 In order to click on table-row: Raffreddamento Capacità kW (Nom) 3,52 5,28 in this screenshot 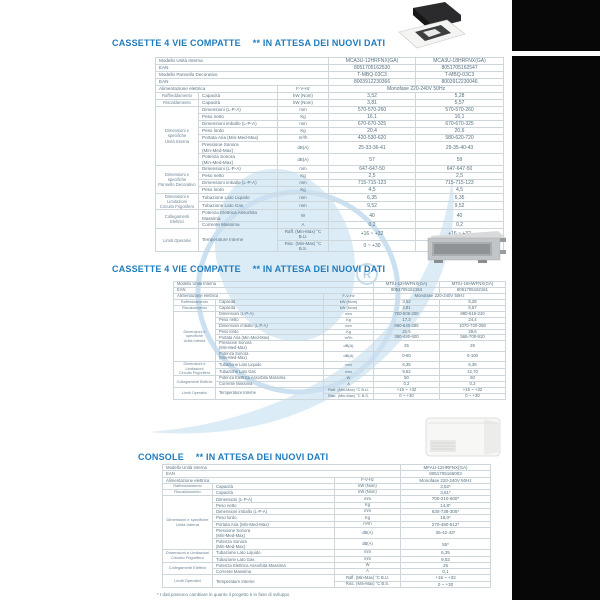, I will do `click(330, 96)`.